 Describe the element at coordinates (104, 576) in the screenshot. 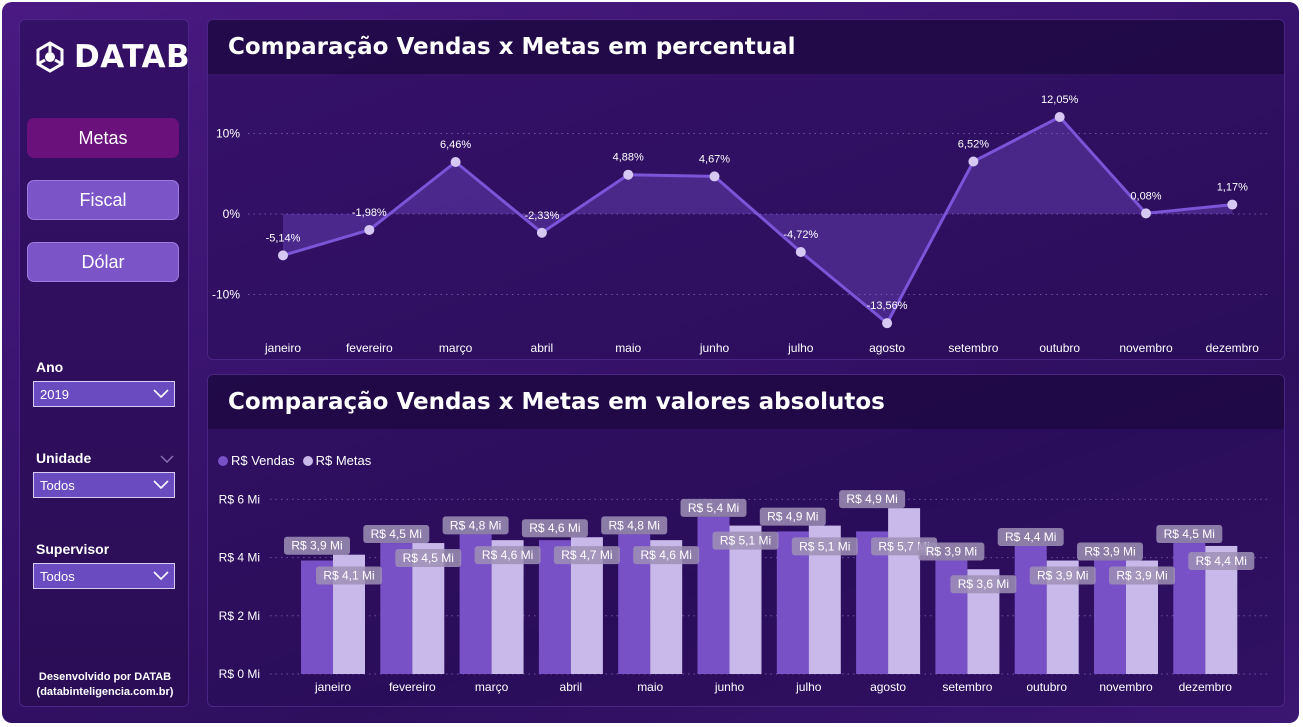

I see `filter-supervisor-select: Todos` at that location.